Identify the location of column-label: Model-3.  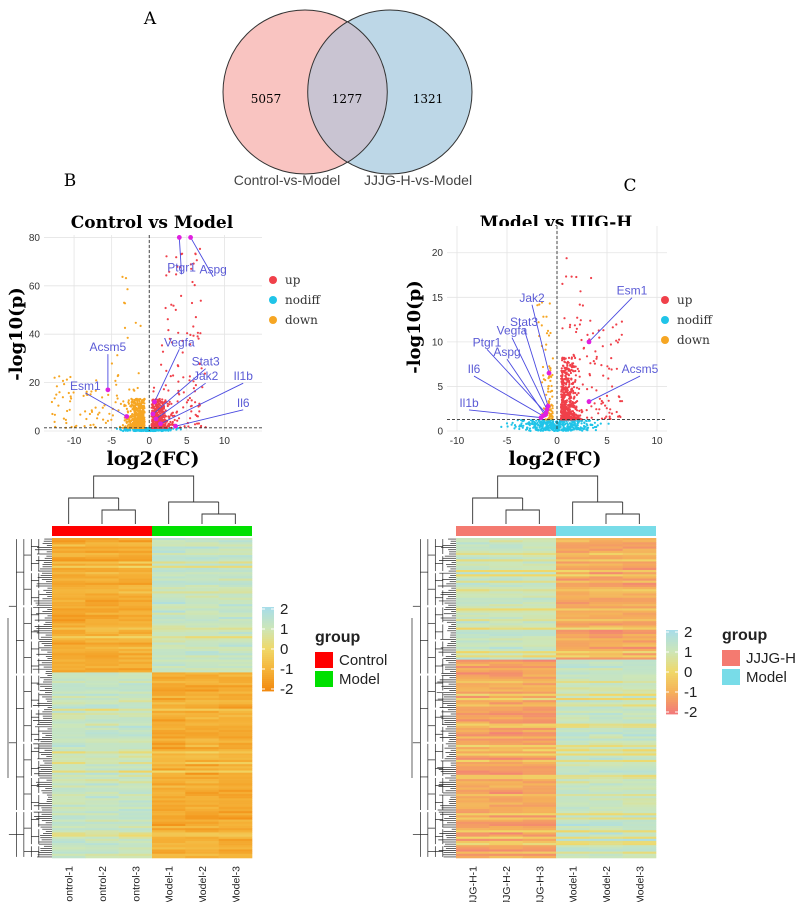
(236, 884).